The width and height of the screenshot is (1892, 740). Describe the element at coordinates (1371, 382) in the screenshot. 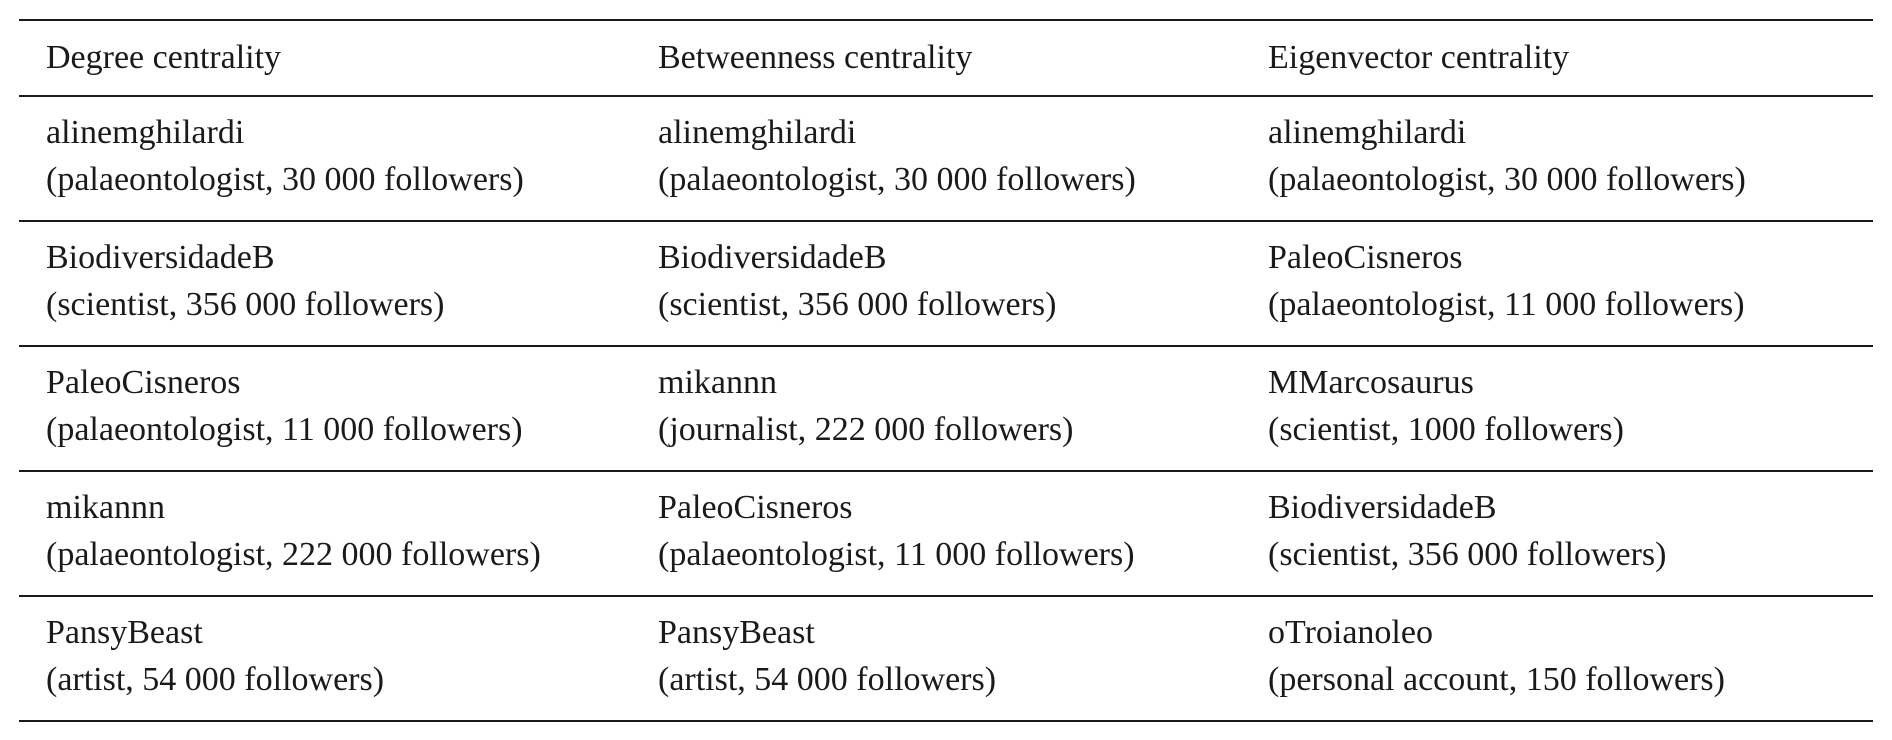

I see `account-handle: MMarcosaurus` at that location.